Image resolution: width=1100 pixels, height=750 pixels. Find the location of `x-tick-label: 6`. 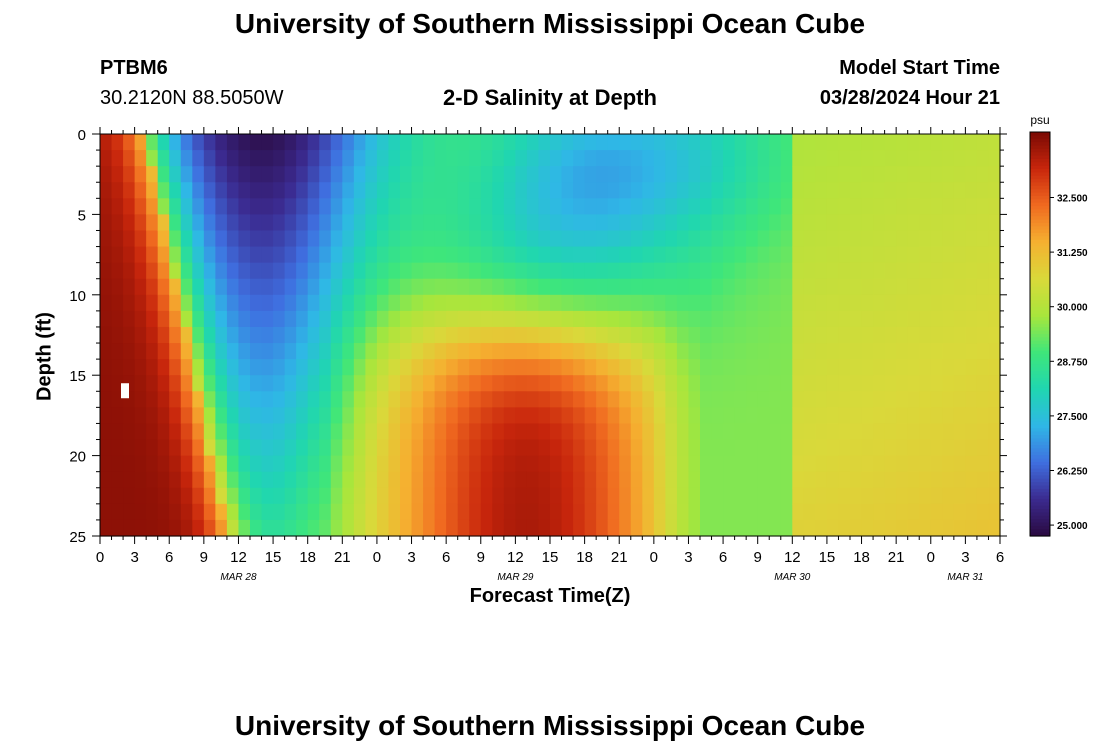

x-tick-label: 6 is located at coordinates (1000, 557).